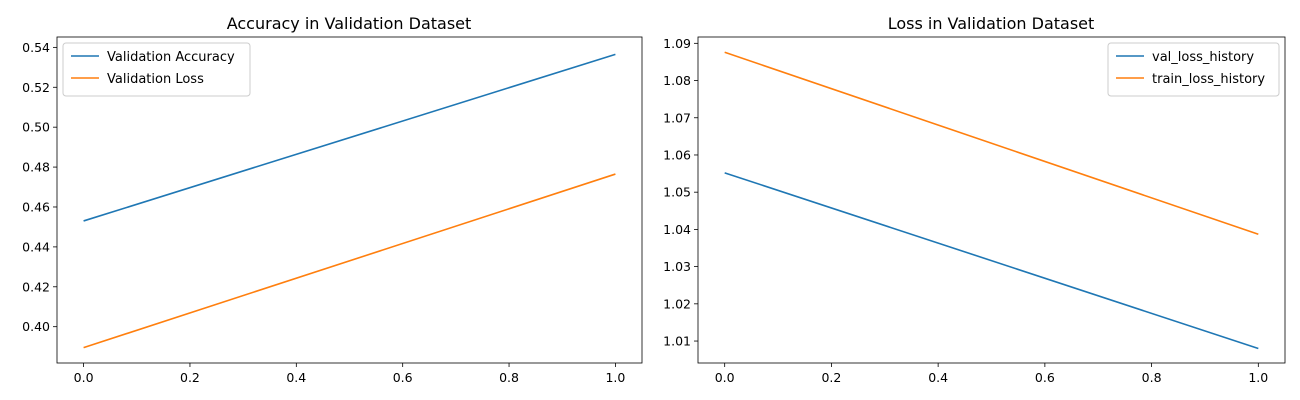 This screenshot has width=1300, height=400. I want to click on legend: val_loss_history train_loss_history, so click(1193, 69).